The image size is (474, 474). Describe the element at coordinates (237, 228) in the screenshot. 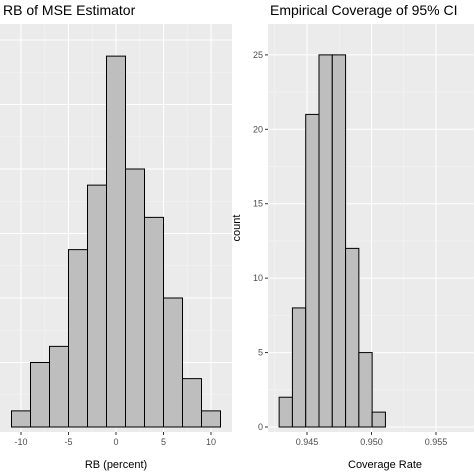

I see `right-y-axis-title: count` at that location.